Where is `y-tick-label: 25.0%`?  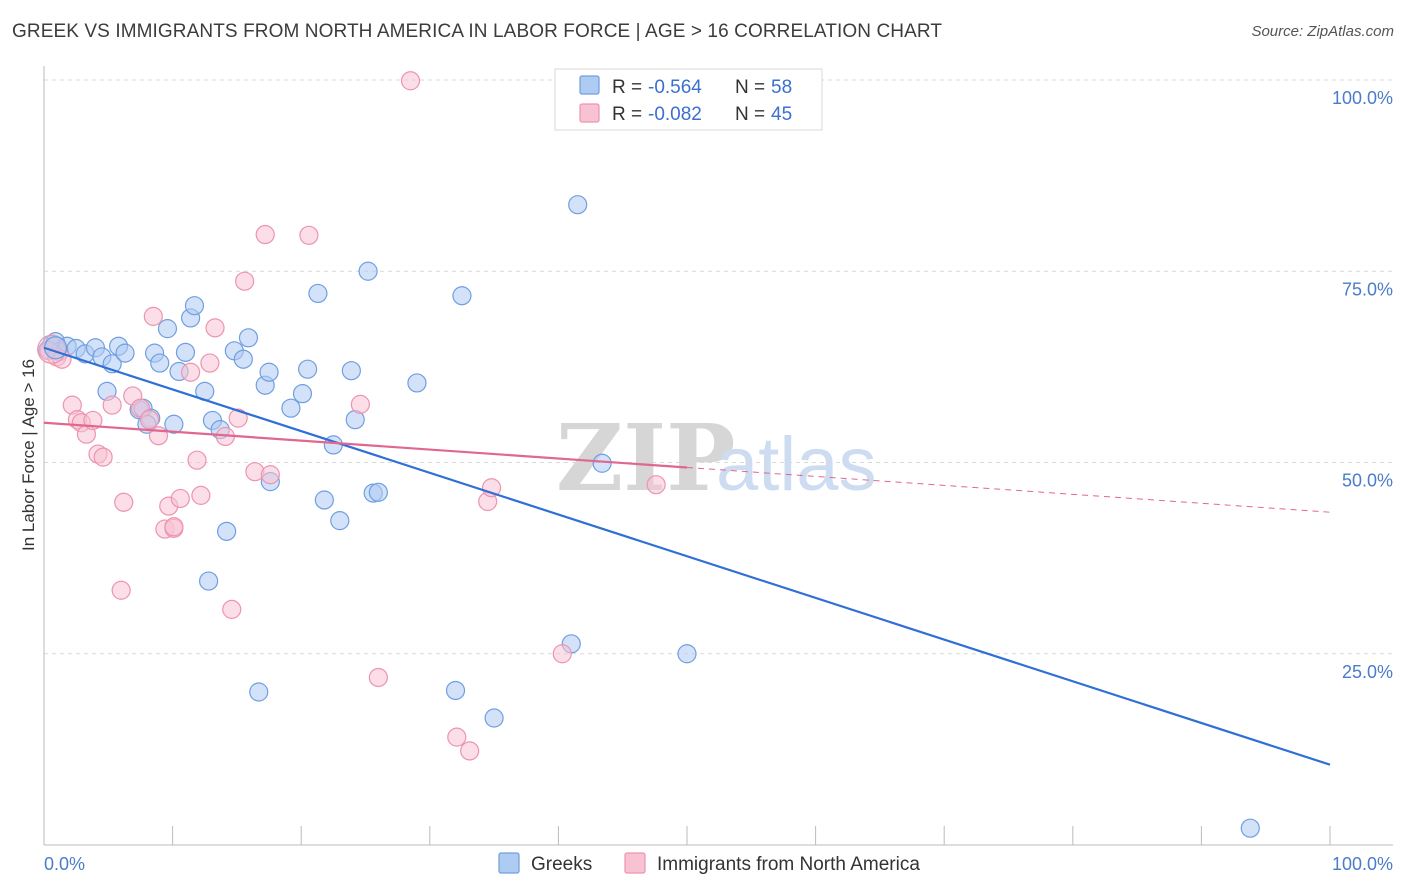 y-tick-label: 25.0% is located at coordinates (1367, 672).